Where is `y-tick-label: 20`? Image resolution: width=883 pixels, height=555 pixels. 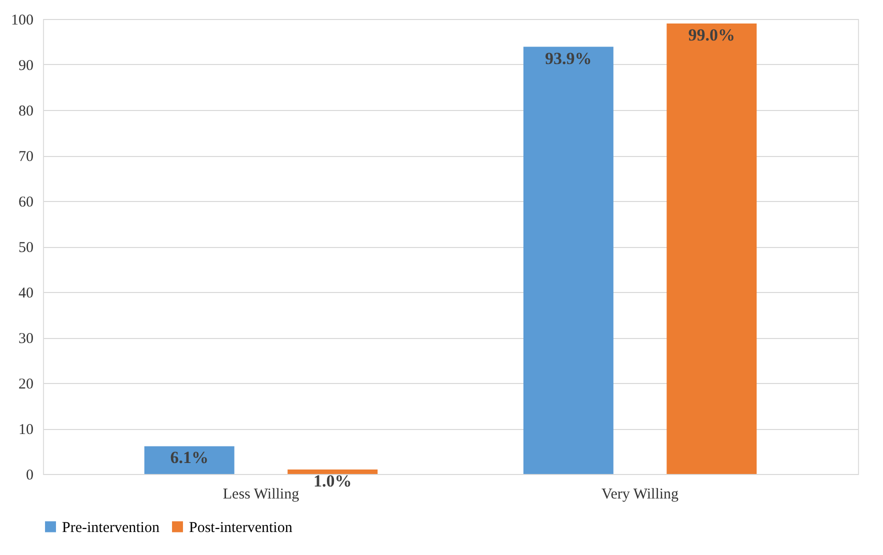
y-tick-label: 20 is located at coordinates (26, 384).